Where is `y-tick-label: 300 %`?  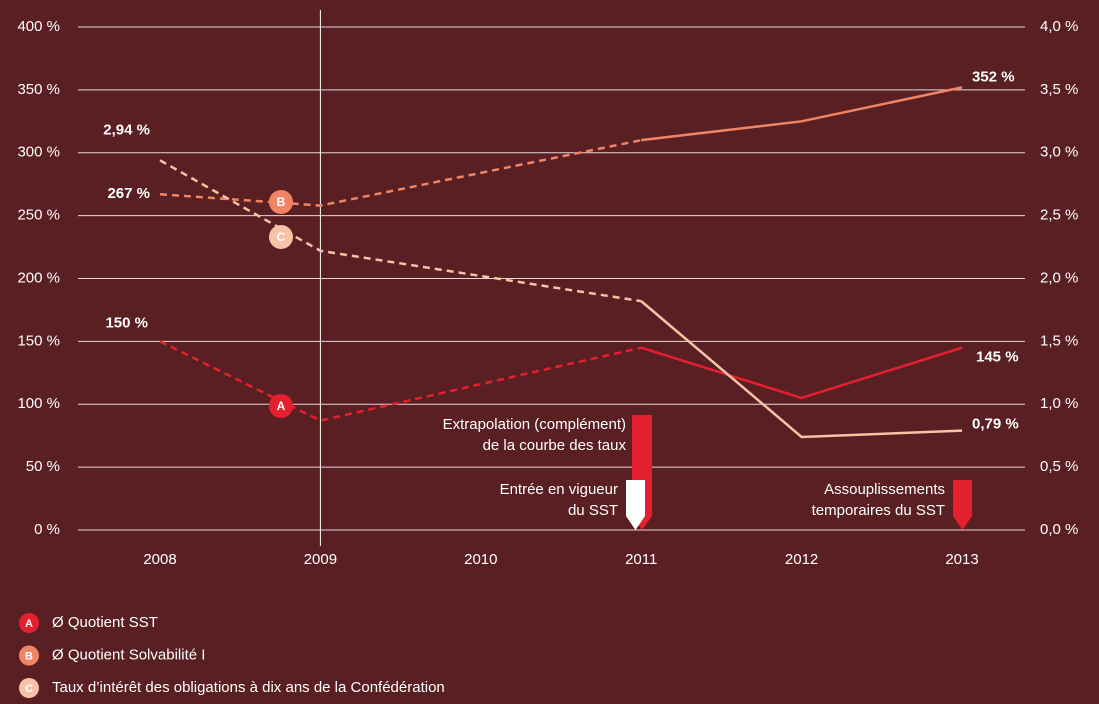 y-tick-label: 300 % is located at coordinates (38, 152).